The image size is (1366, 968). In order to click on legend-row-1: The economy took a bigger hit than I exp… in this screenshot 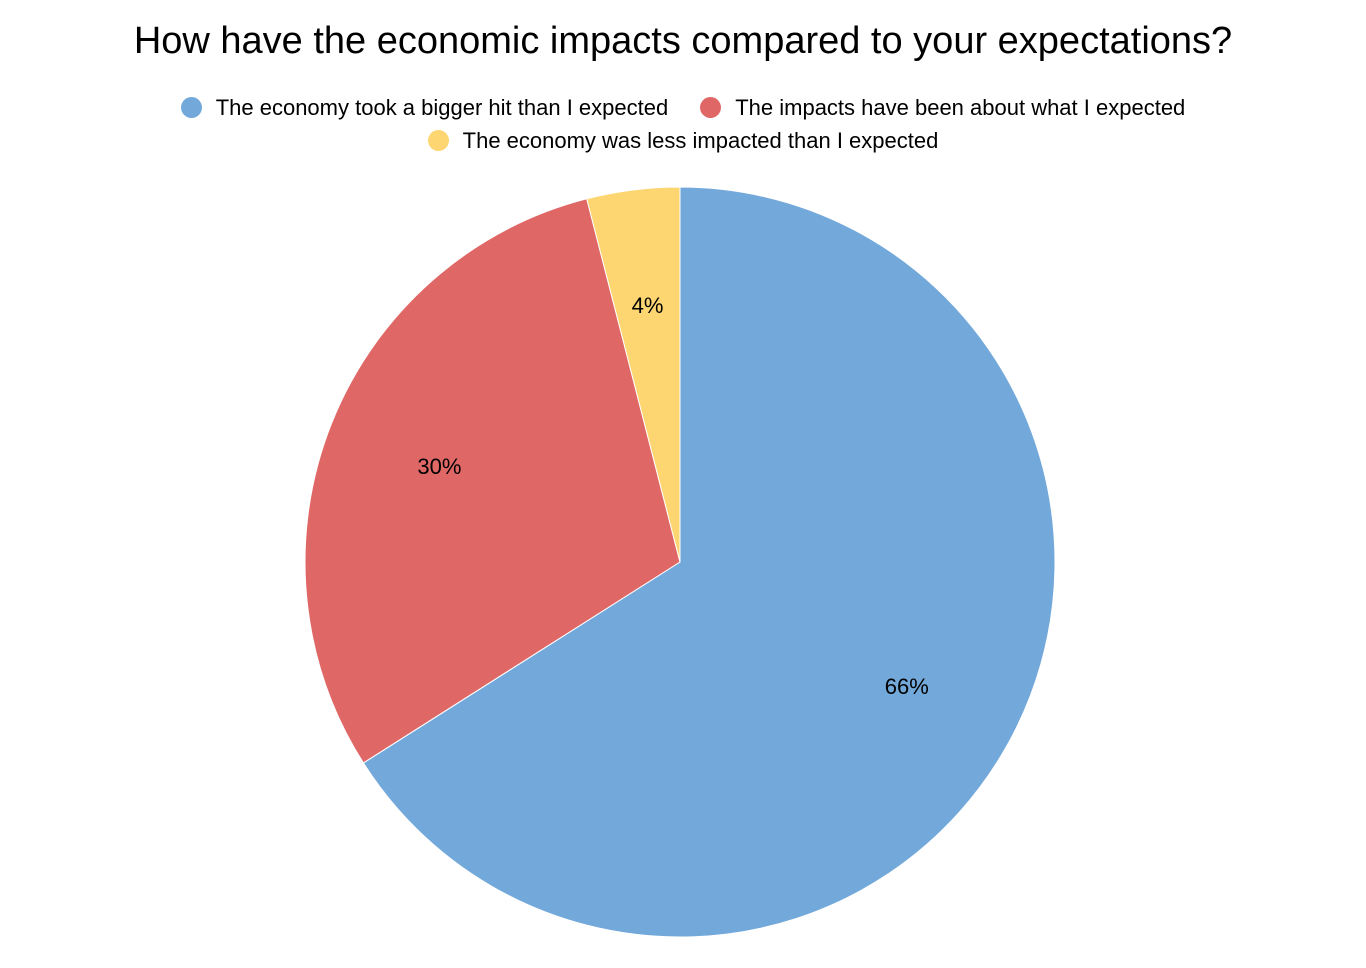, I will do `click(683, 107)`.